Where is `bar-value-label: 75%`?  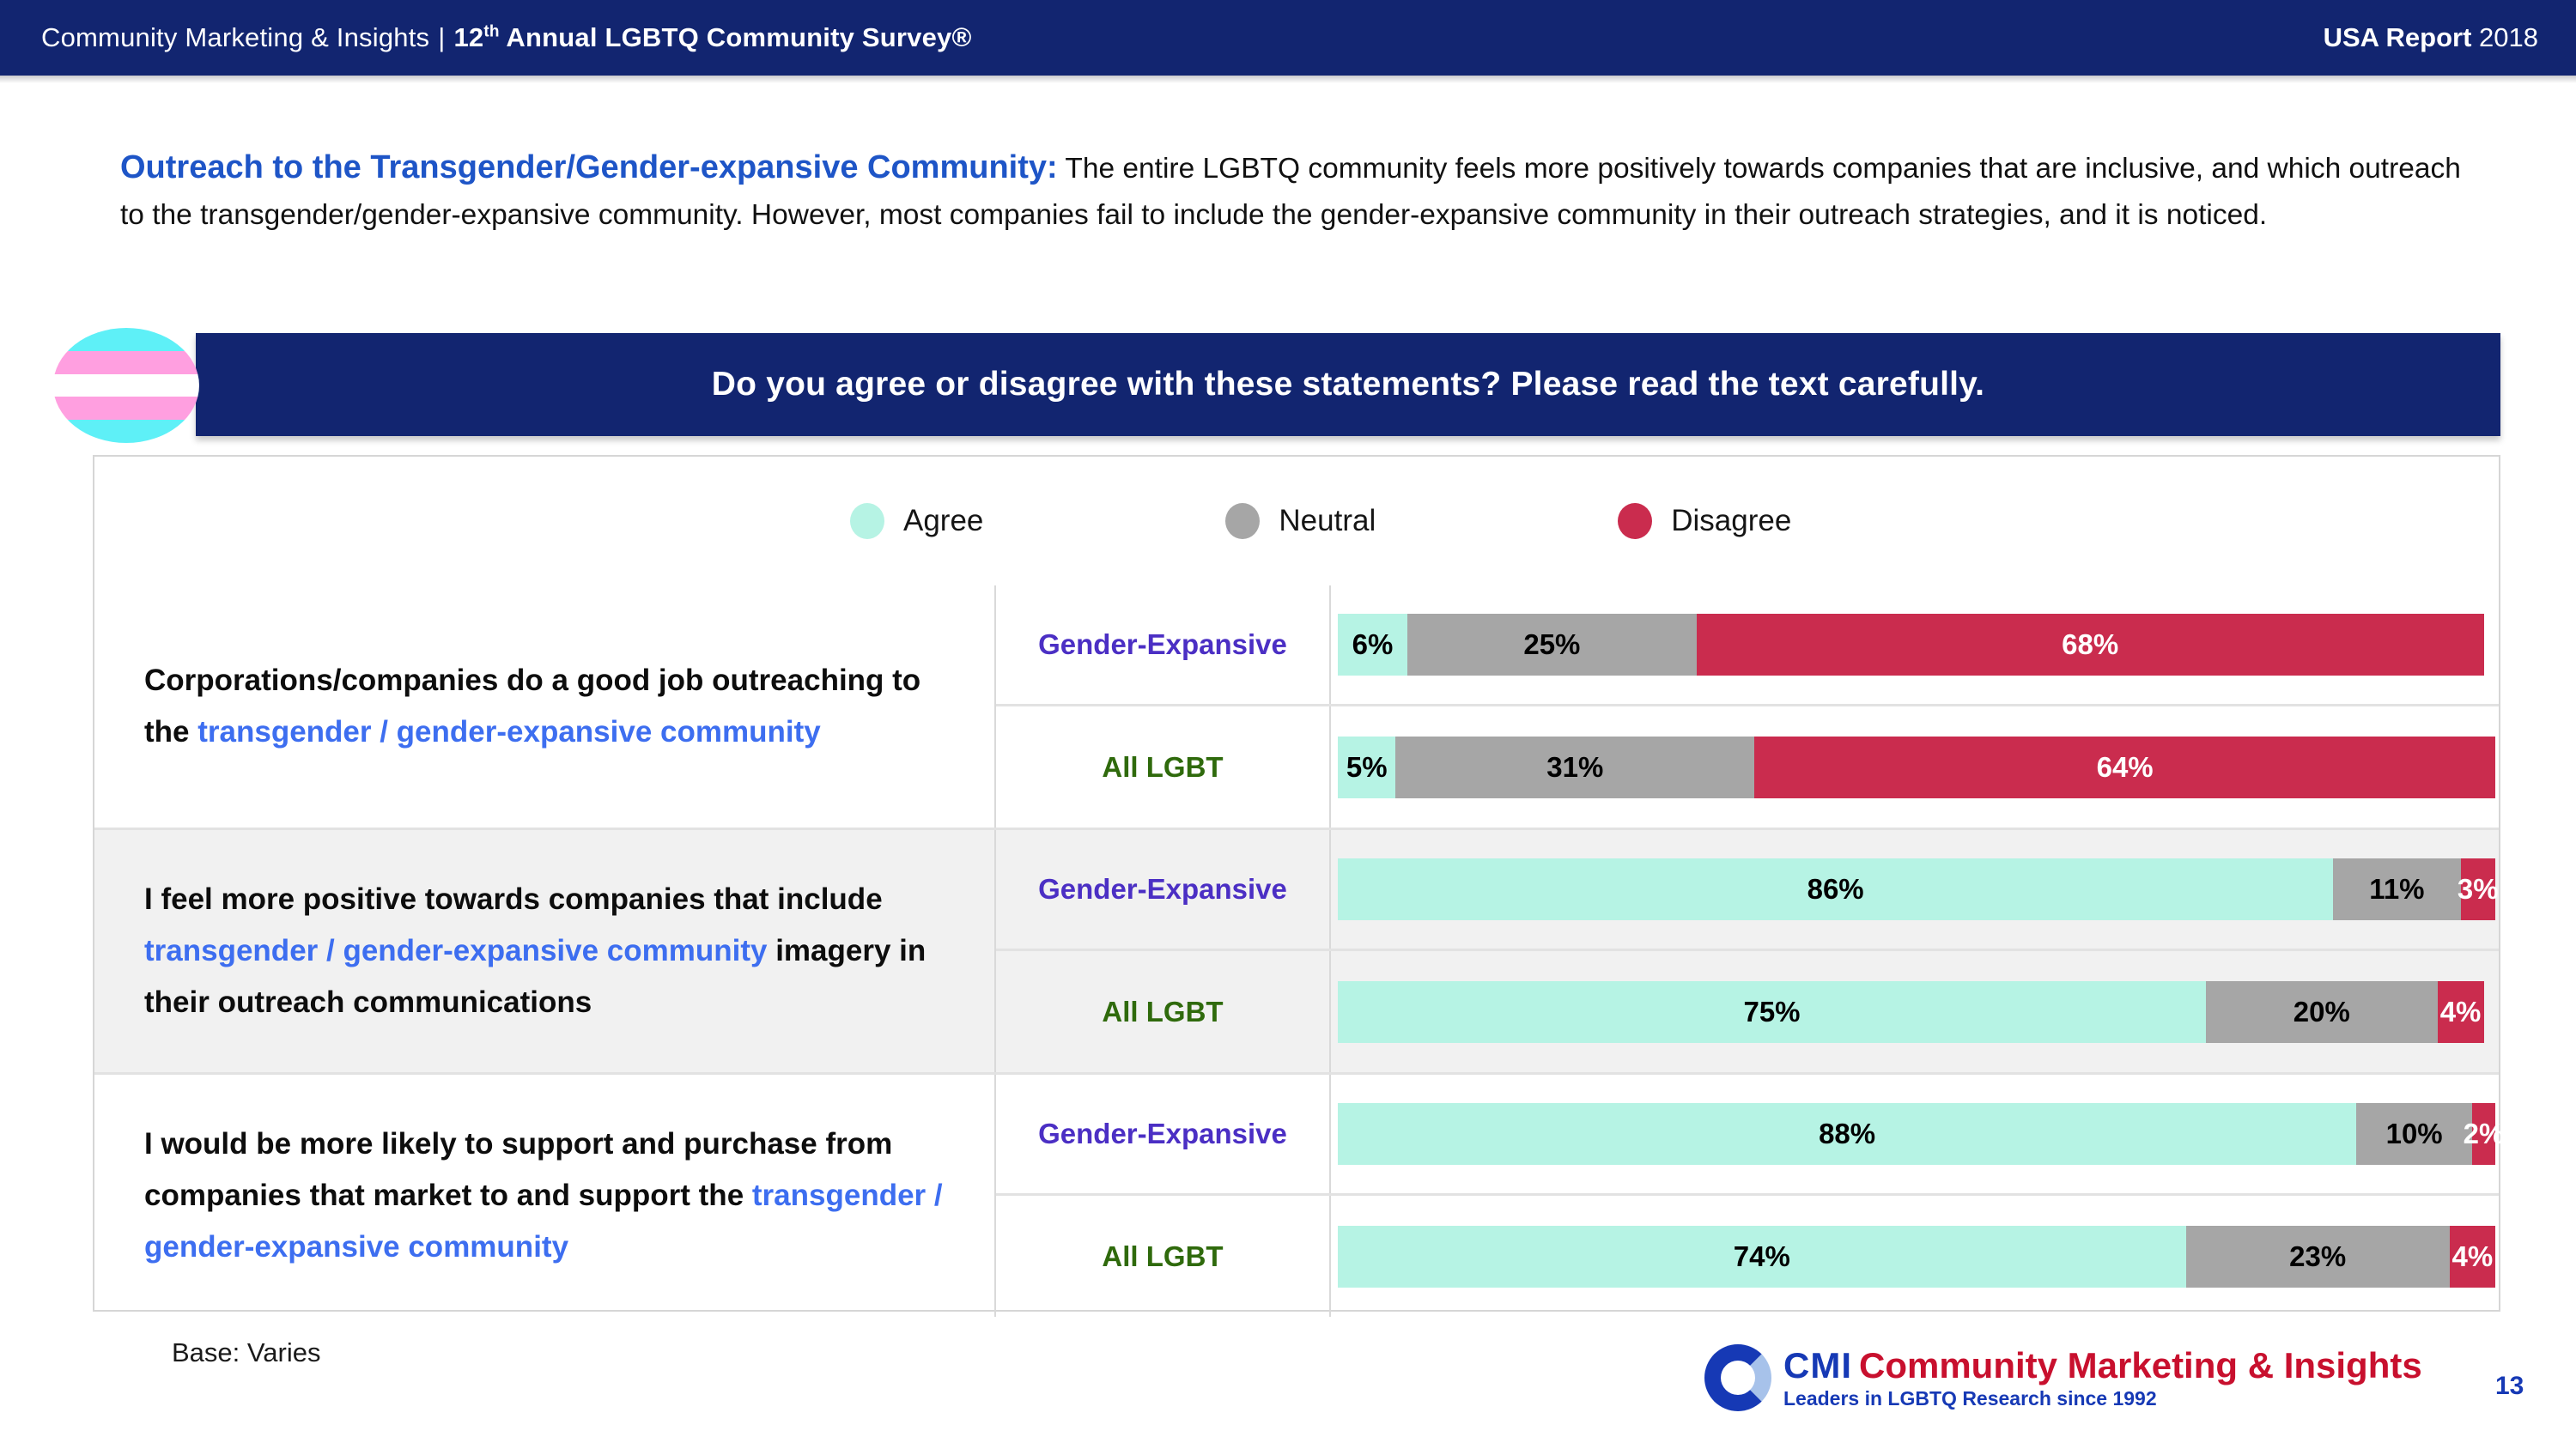
bar-value-label: 75% is located at coordinates (1772, 1011).